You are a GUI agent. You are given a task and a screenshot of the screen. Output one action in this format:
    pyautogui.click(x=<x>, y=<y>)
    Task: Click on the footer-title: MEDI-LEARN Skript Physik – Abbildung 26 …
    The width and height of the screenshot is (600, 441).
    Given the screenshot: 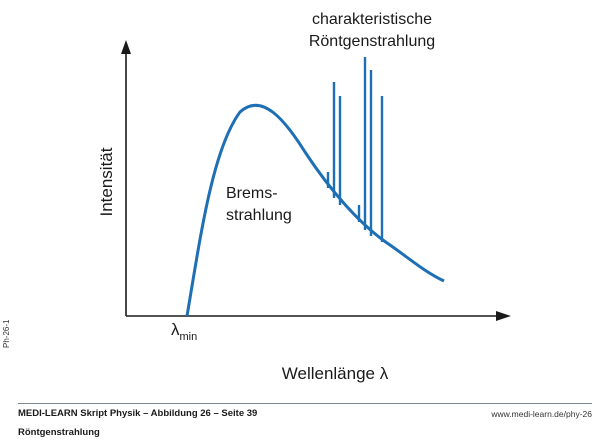 What is the action you would take?
    pyautogui.click(x=138, y=413)
    